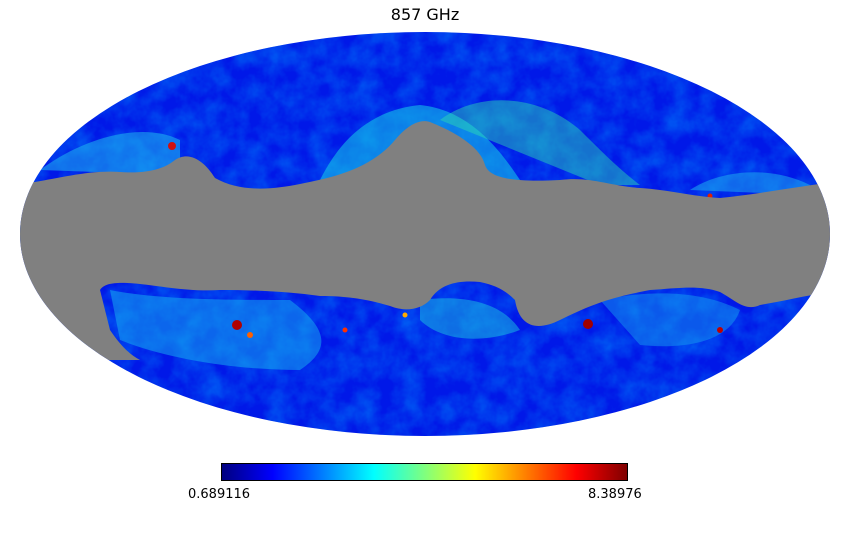 The width and height of the screenshot is (850, 540). Describe the element at coordinates (216, 330) in the screenshot. I see `southern-filament` at that location.